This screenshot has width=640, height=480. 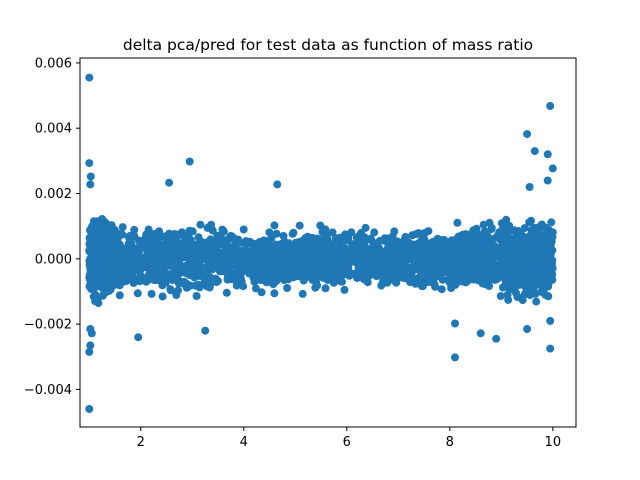 What do you see at coordinates (450, 442) in the screenshot?
I see `x-tick-label: 8` at bounding box center [450, 442].